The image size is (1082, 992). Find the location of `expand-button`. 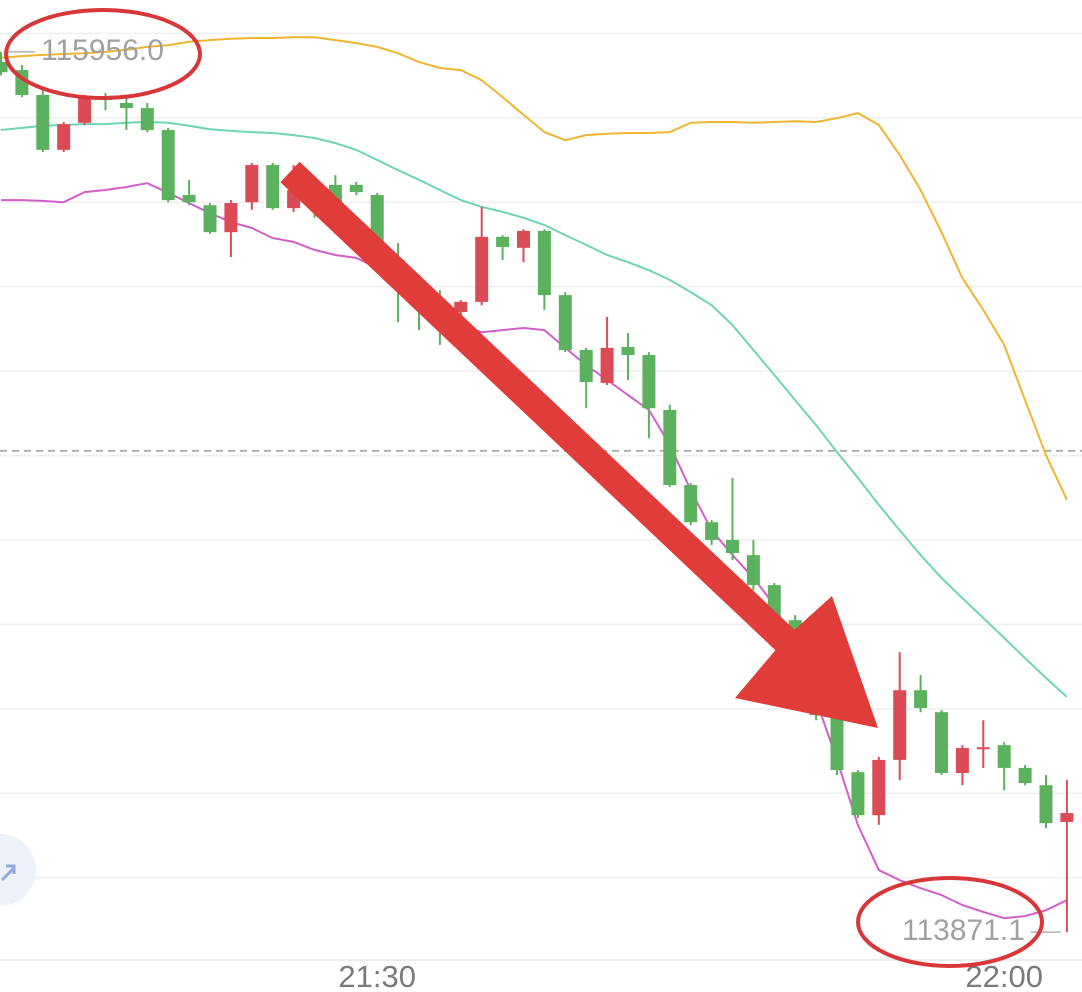

expand-button is located at coordinates (18, 870).